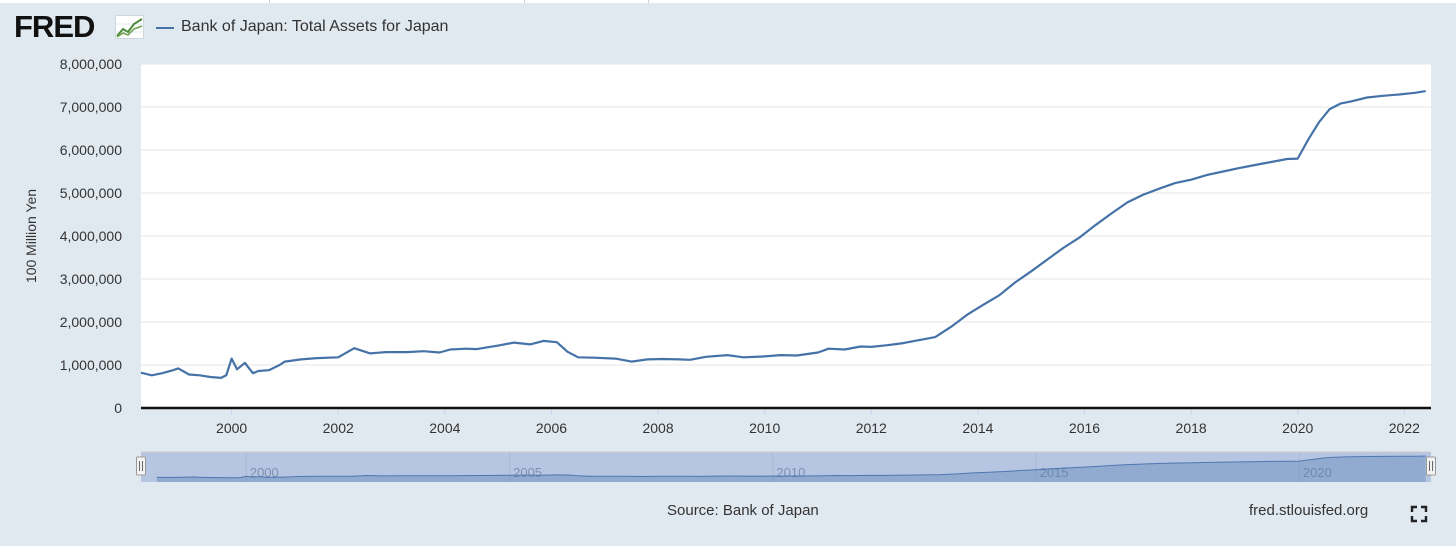 This screenshot has height=552, width=1456. What do you see at coordinates (141, 466) in the screenshot?
I see `navigator-handle-left` at bounding box center [141, 466].